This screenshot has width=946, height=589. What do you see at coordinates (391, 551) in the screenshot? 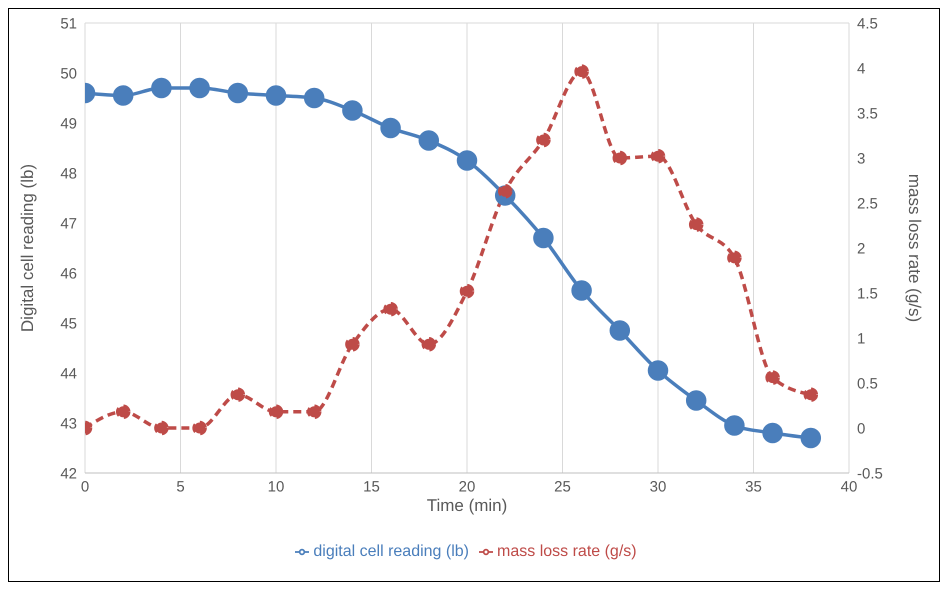
I see `legend-label: digital cell reading (lb)` at bounding box center [391, 551].